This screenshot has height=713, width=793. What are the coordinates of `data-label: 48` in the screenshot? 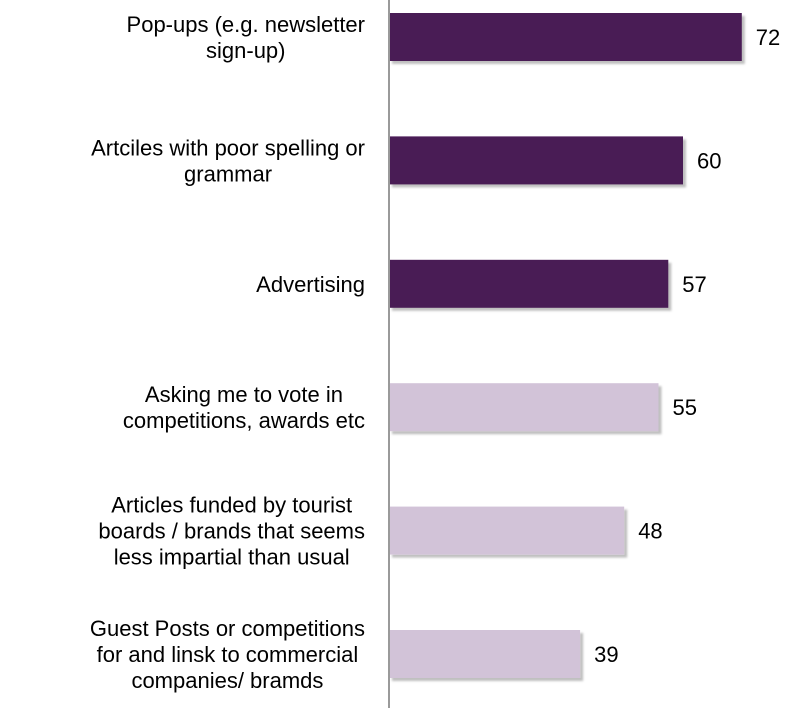 It's located at (650, 531).